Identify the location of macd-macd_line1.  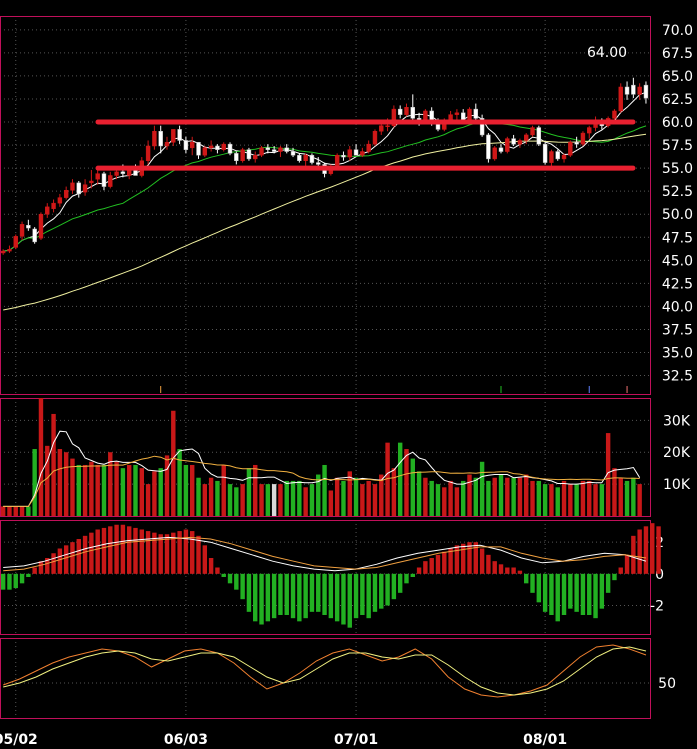
(325, 554).